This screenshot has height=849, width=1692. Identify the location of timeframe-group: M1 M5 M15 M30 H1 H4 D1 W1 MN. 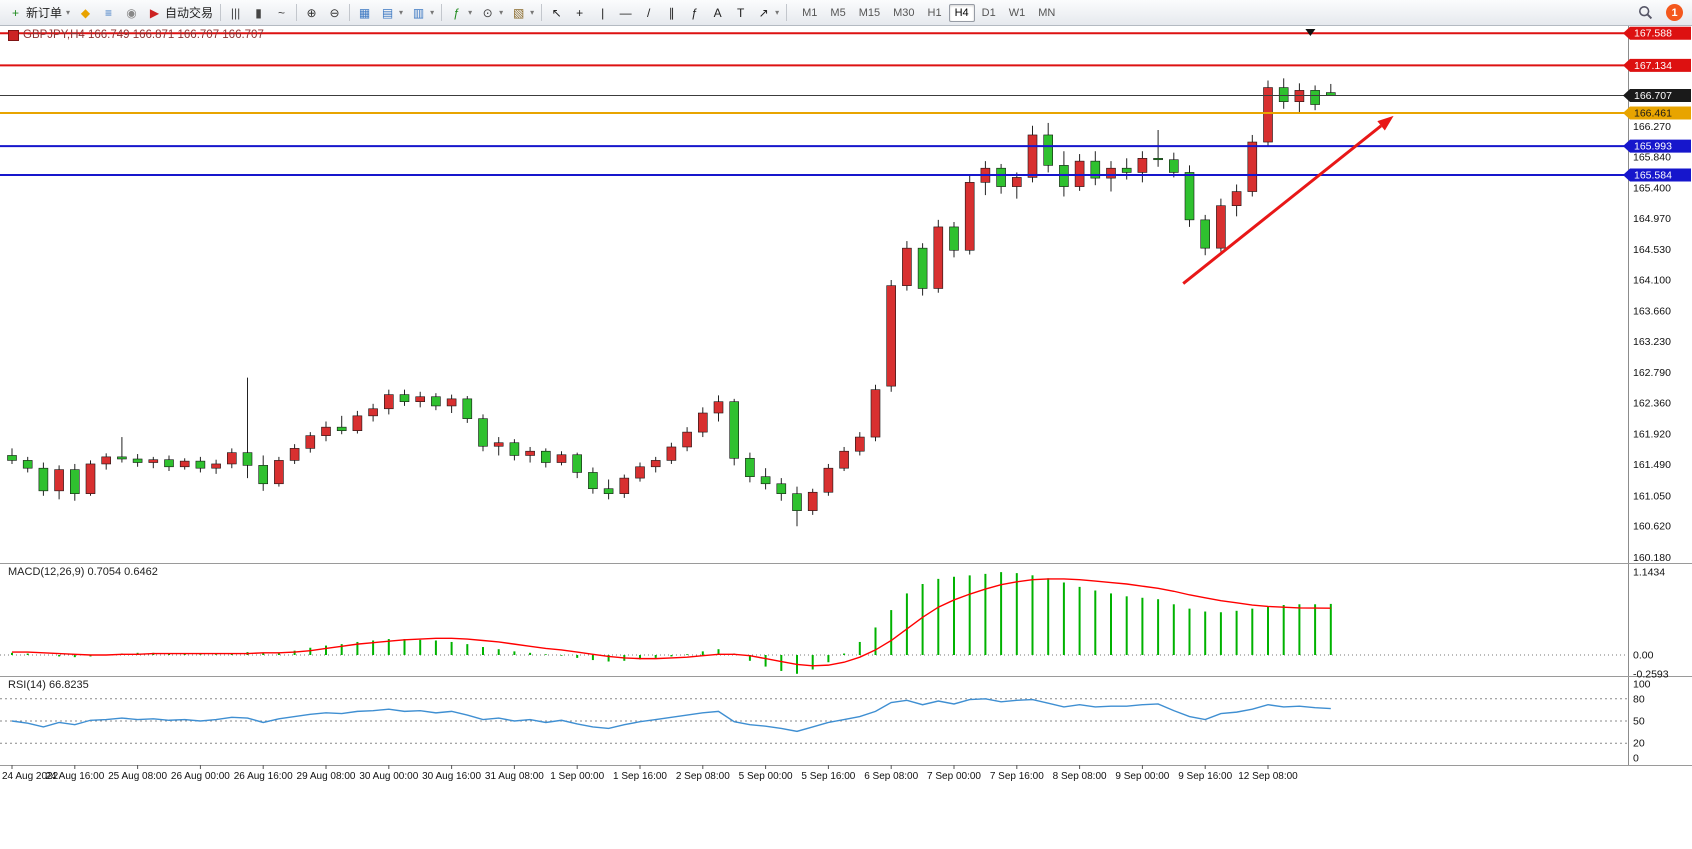
(928, 12).